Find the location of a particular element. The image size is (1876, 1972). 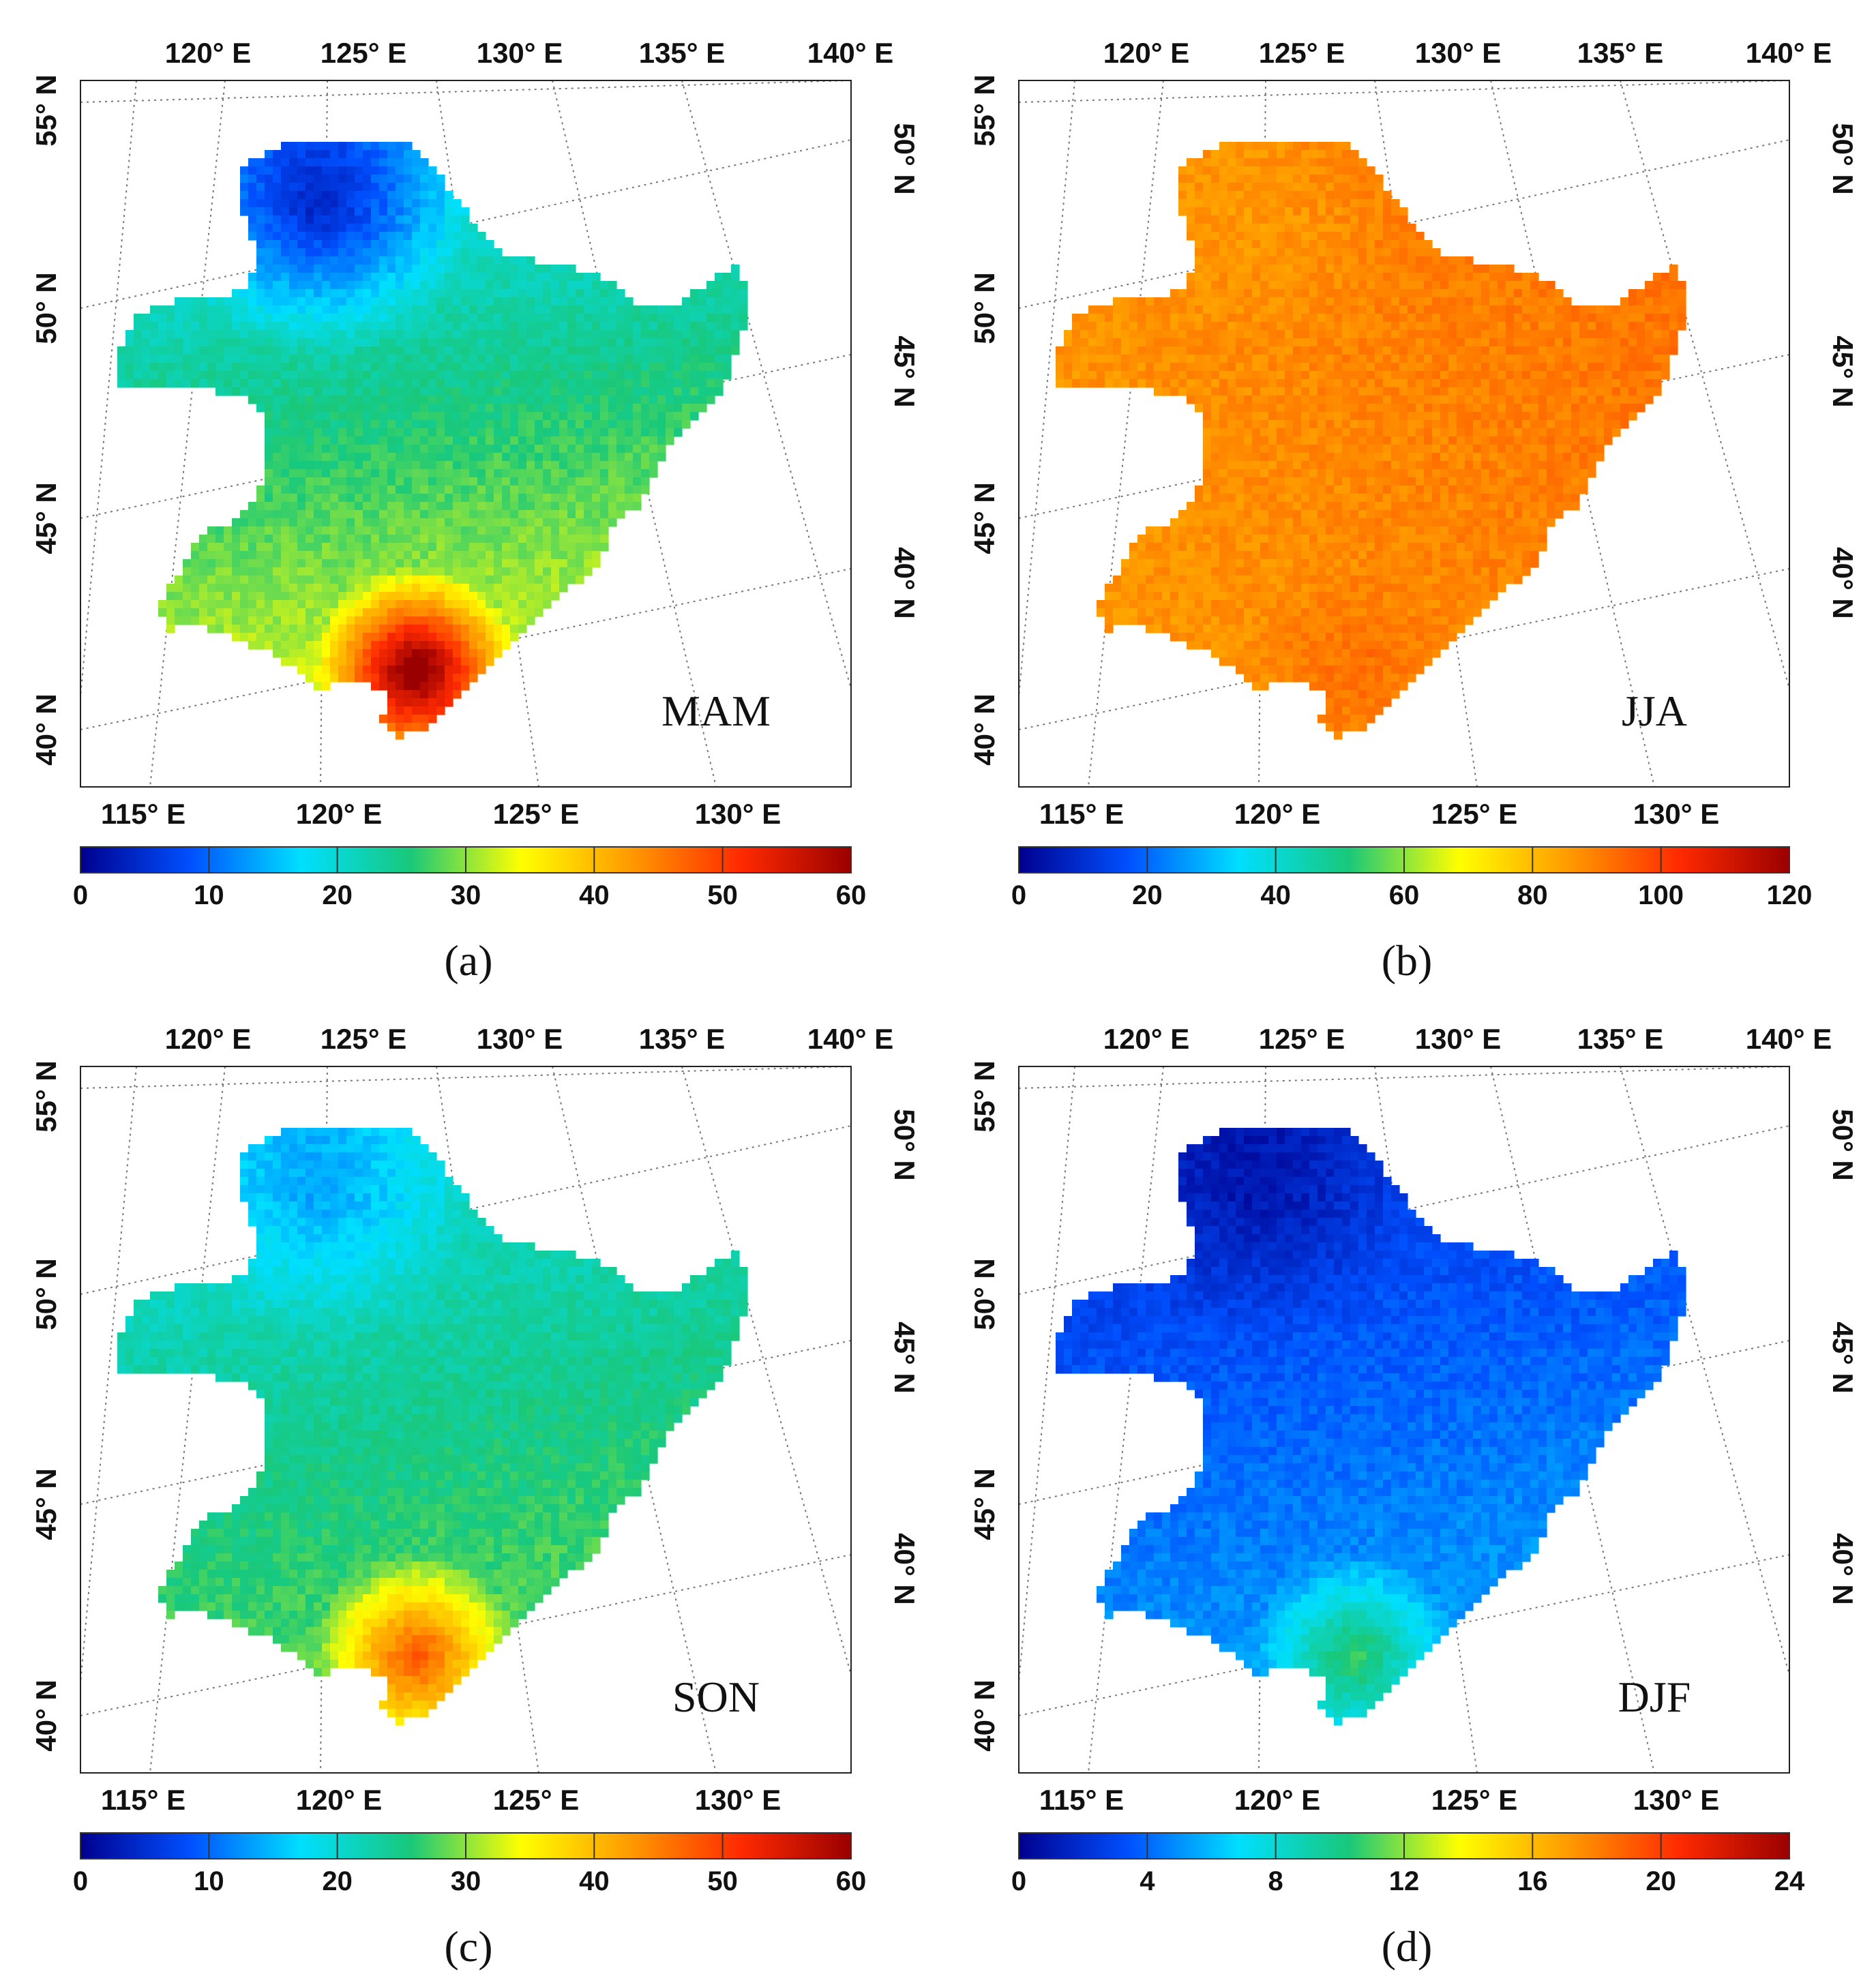

panel-letter: (a) is located at coordinates (468, 960).